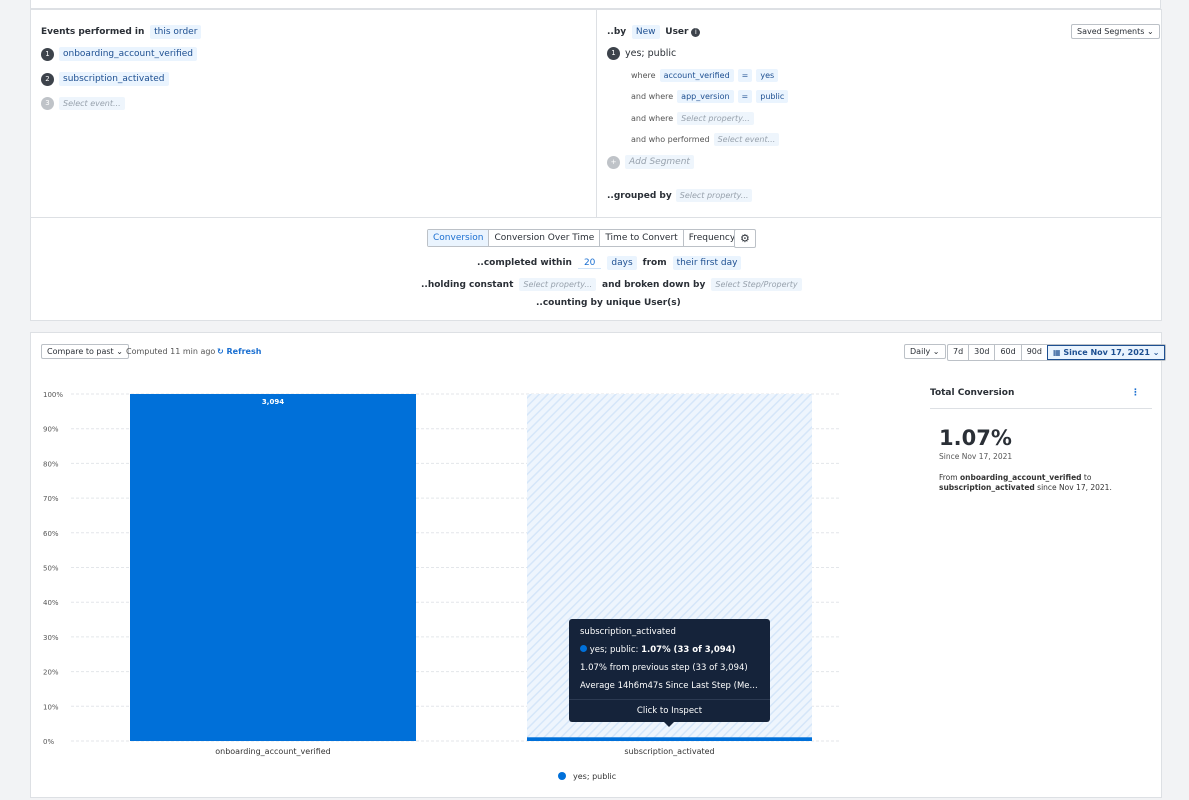 The height and width of the screenshot is (800, 1189). I want to click on refresh-button: ↻ Refresh, so click(239, 351).